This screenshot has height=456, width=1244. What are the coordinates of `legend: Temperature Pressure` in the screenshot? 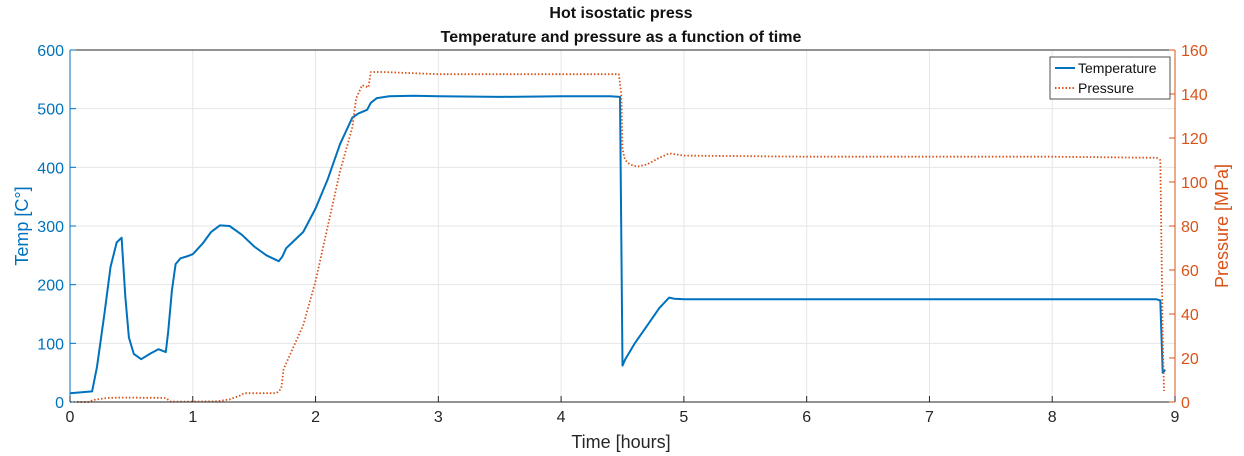 It's located at (1110, 78).